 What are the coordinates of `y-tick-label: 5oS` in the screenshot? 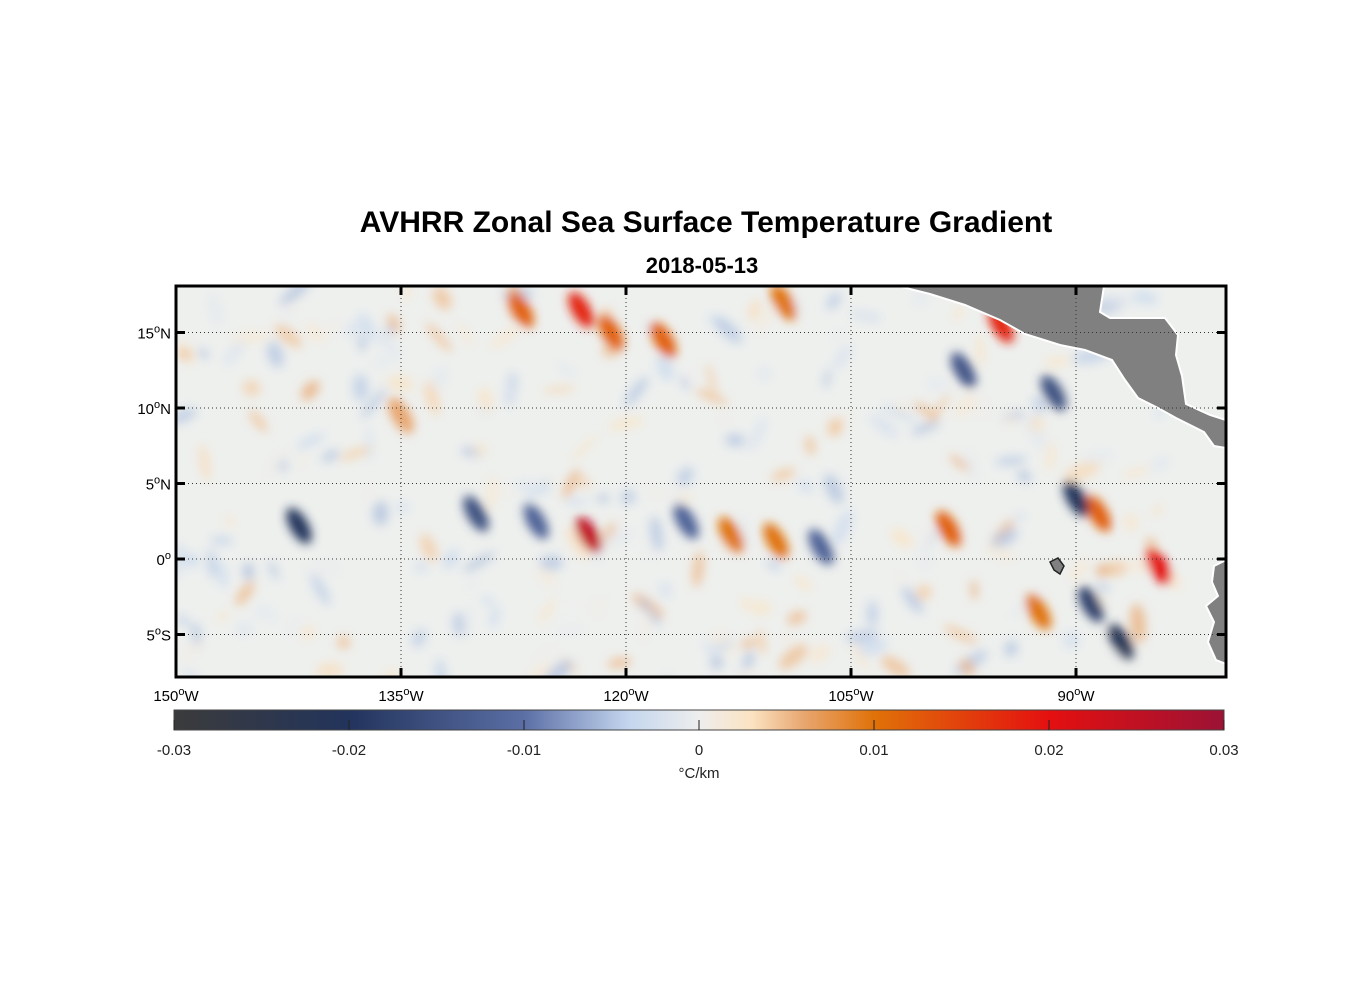 It's located at (159, 635).